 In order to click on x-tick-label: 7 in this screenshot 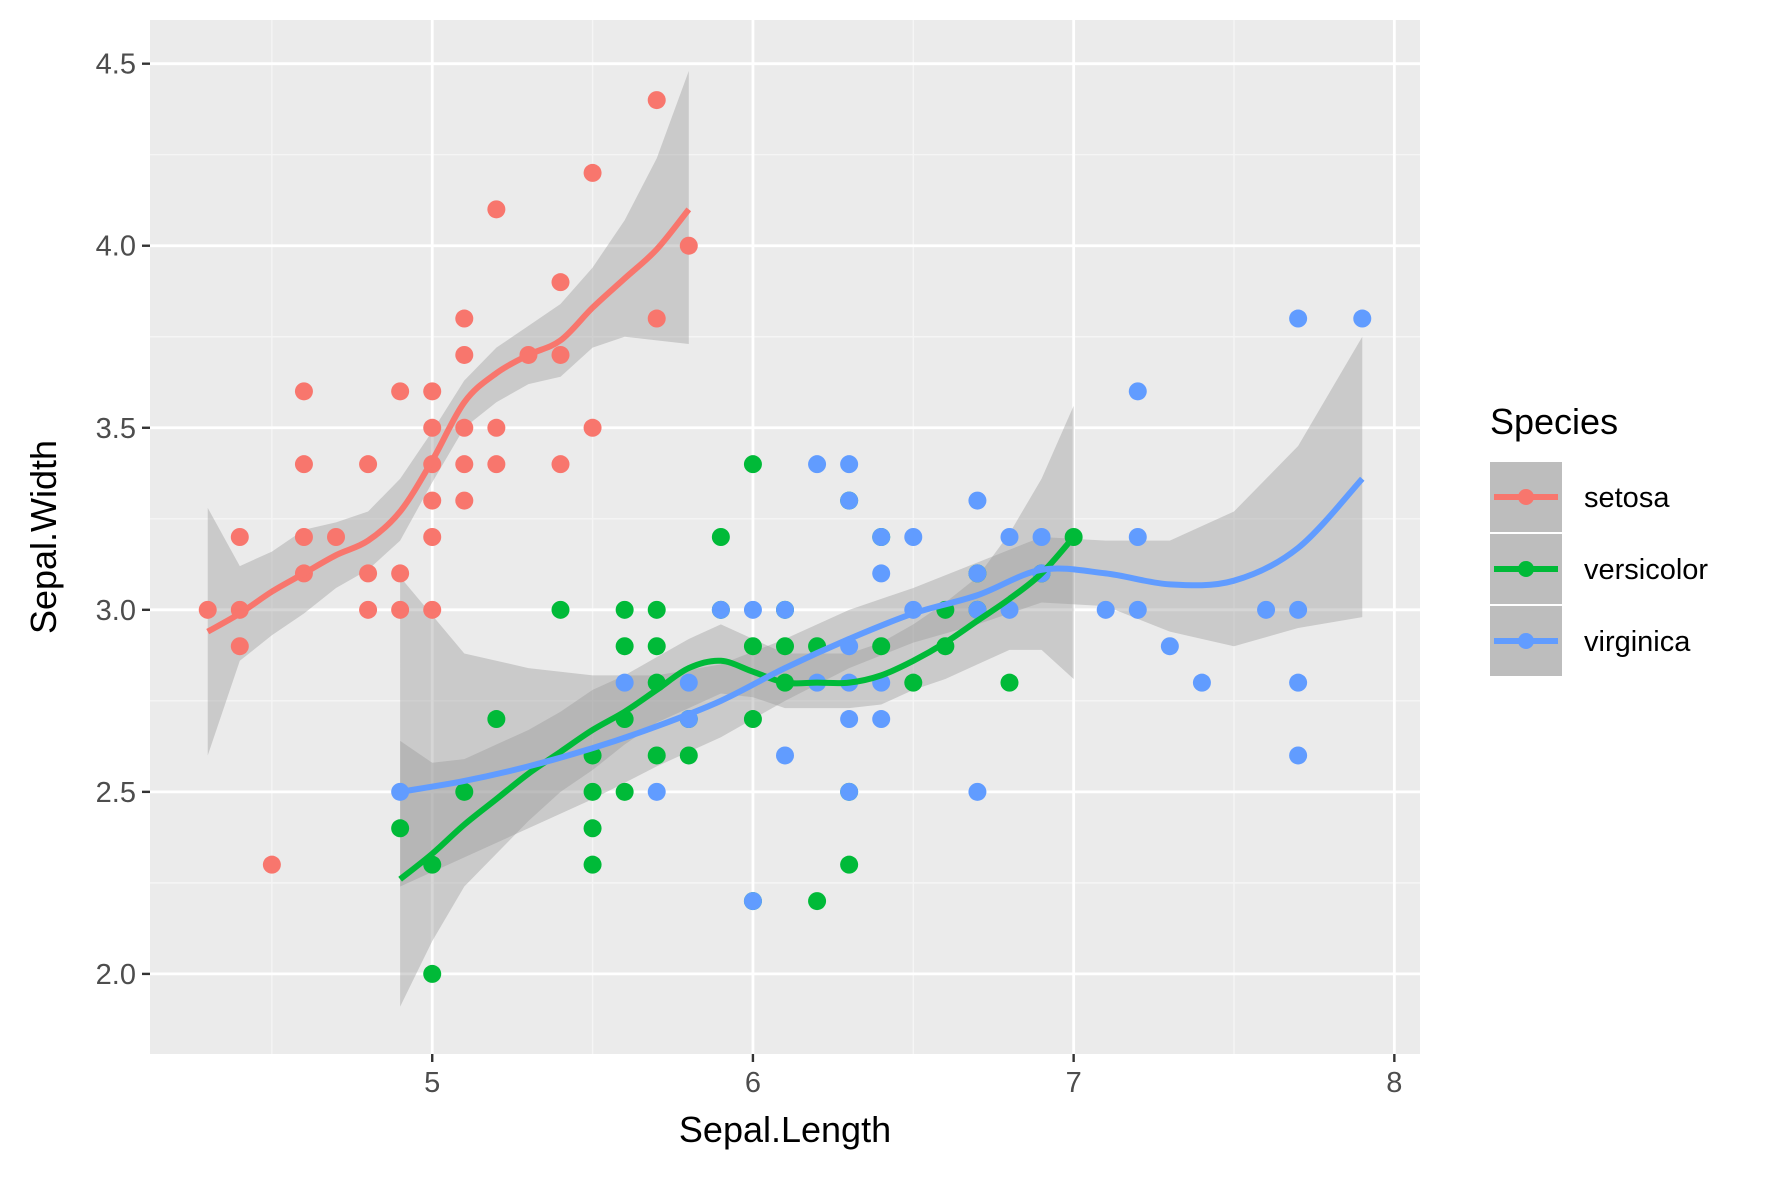, I will do `click(1074, 1083)`.